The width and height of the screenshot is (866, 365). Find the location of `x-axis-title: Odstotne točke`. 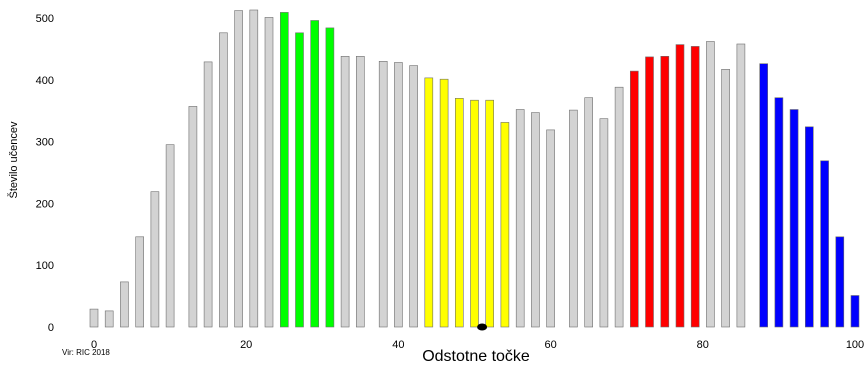

x-axis-title: Odstotne točke is located at coordinates (476, 356).